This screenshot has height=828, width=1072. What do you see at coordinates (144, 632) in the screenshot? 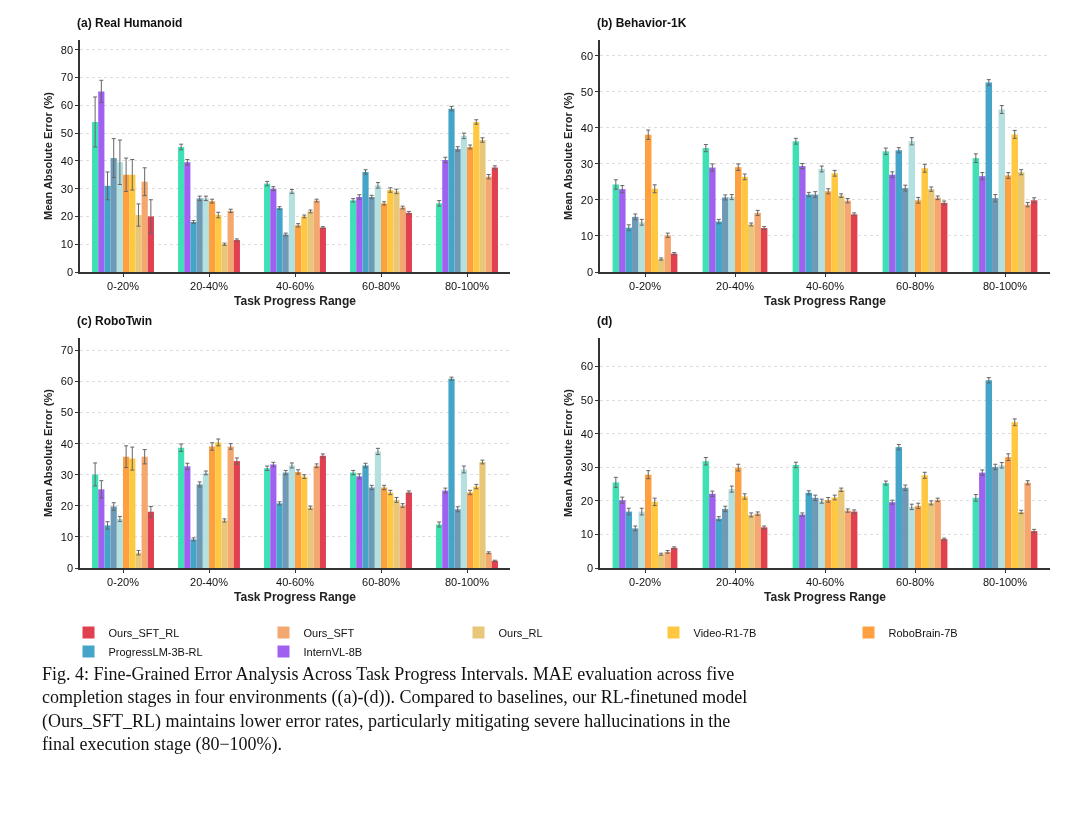
I see `legend-label: Ours_SFT_RL` at bounding box center [144, 632].